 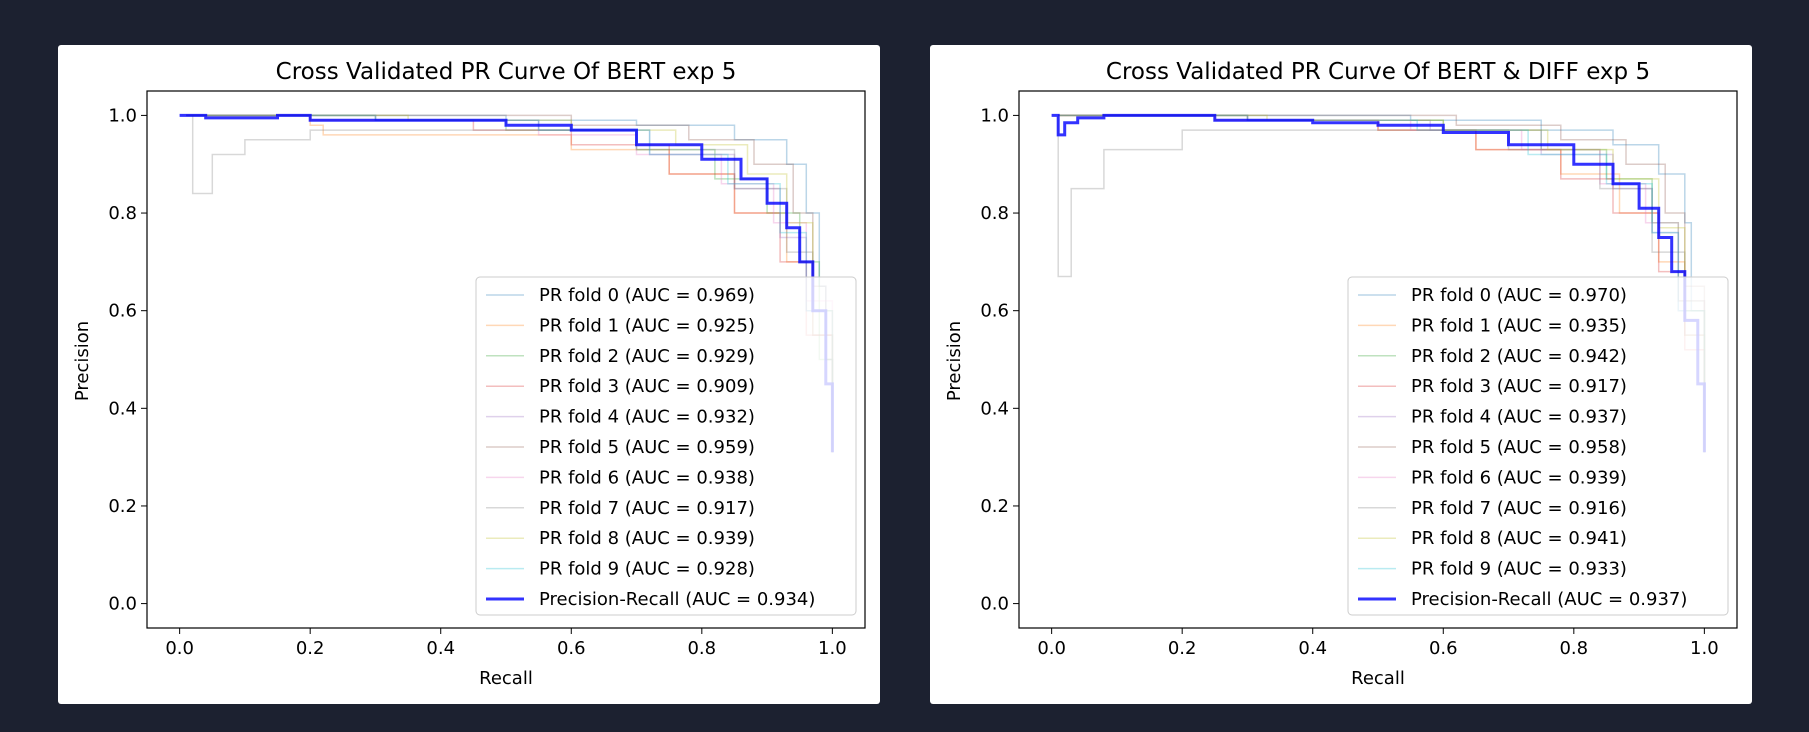 What do you see at coordinates (647, 325) in the screenshot?
I see `legend-entry: PR fold 1 (AUC = 0.925)` at bounding box center [647, 325].